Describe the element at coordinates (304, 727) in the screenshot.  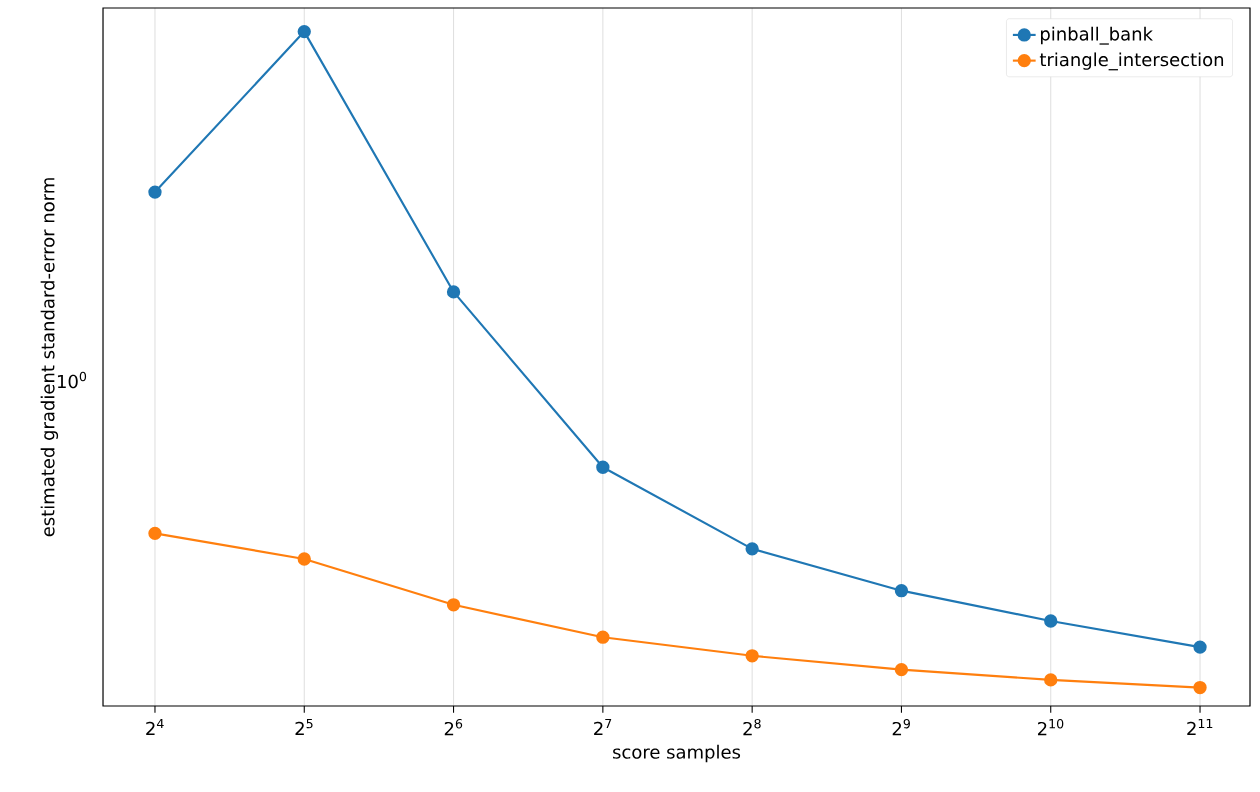
I see `x-tick-label: 2$^{5}$` at that location.